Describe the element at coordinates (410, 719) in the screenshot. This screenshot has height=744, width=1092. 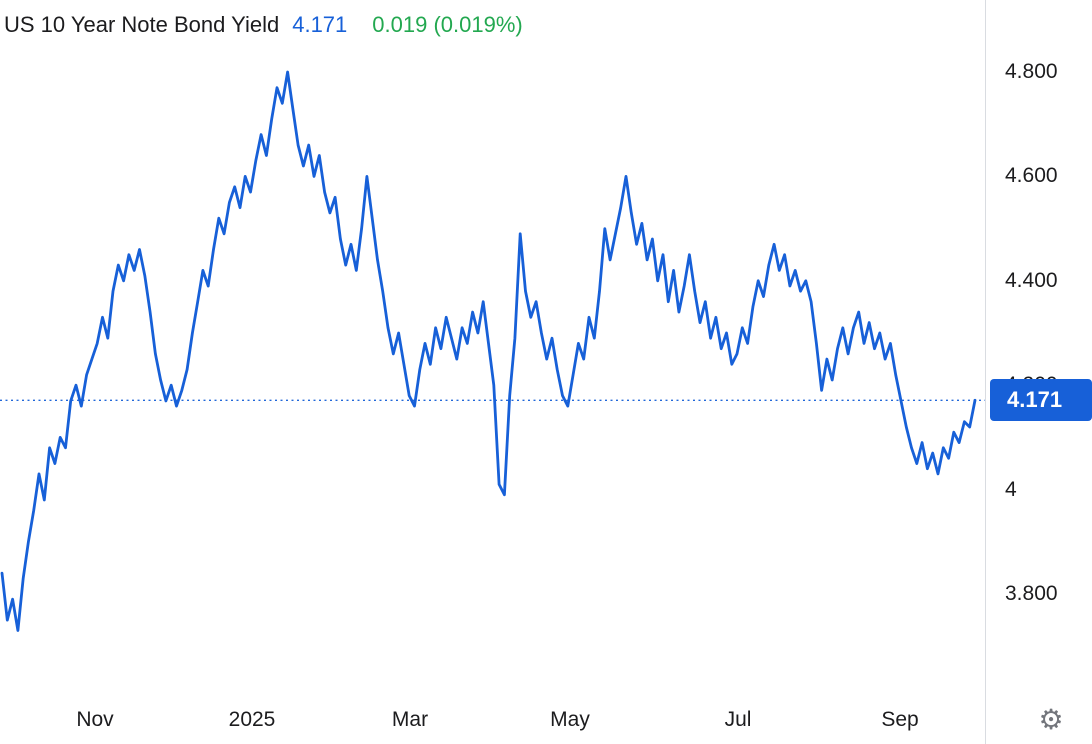
I see `x-axis-tick-label: Mar` at that location.